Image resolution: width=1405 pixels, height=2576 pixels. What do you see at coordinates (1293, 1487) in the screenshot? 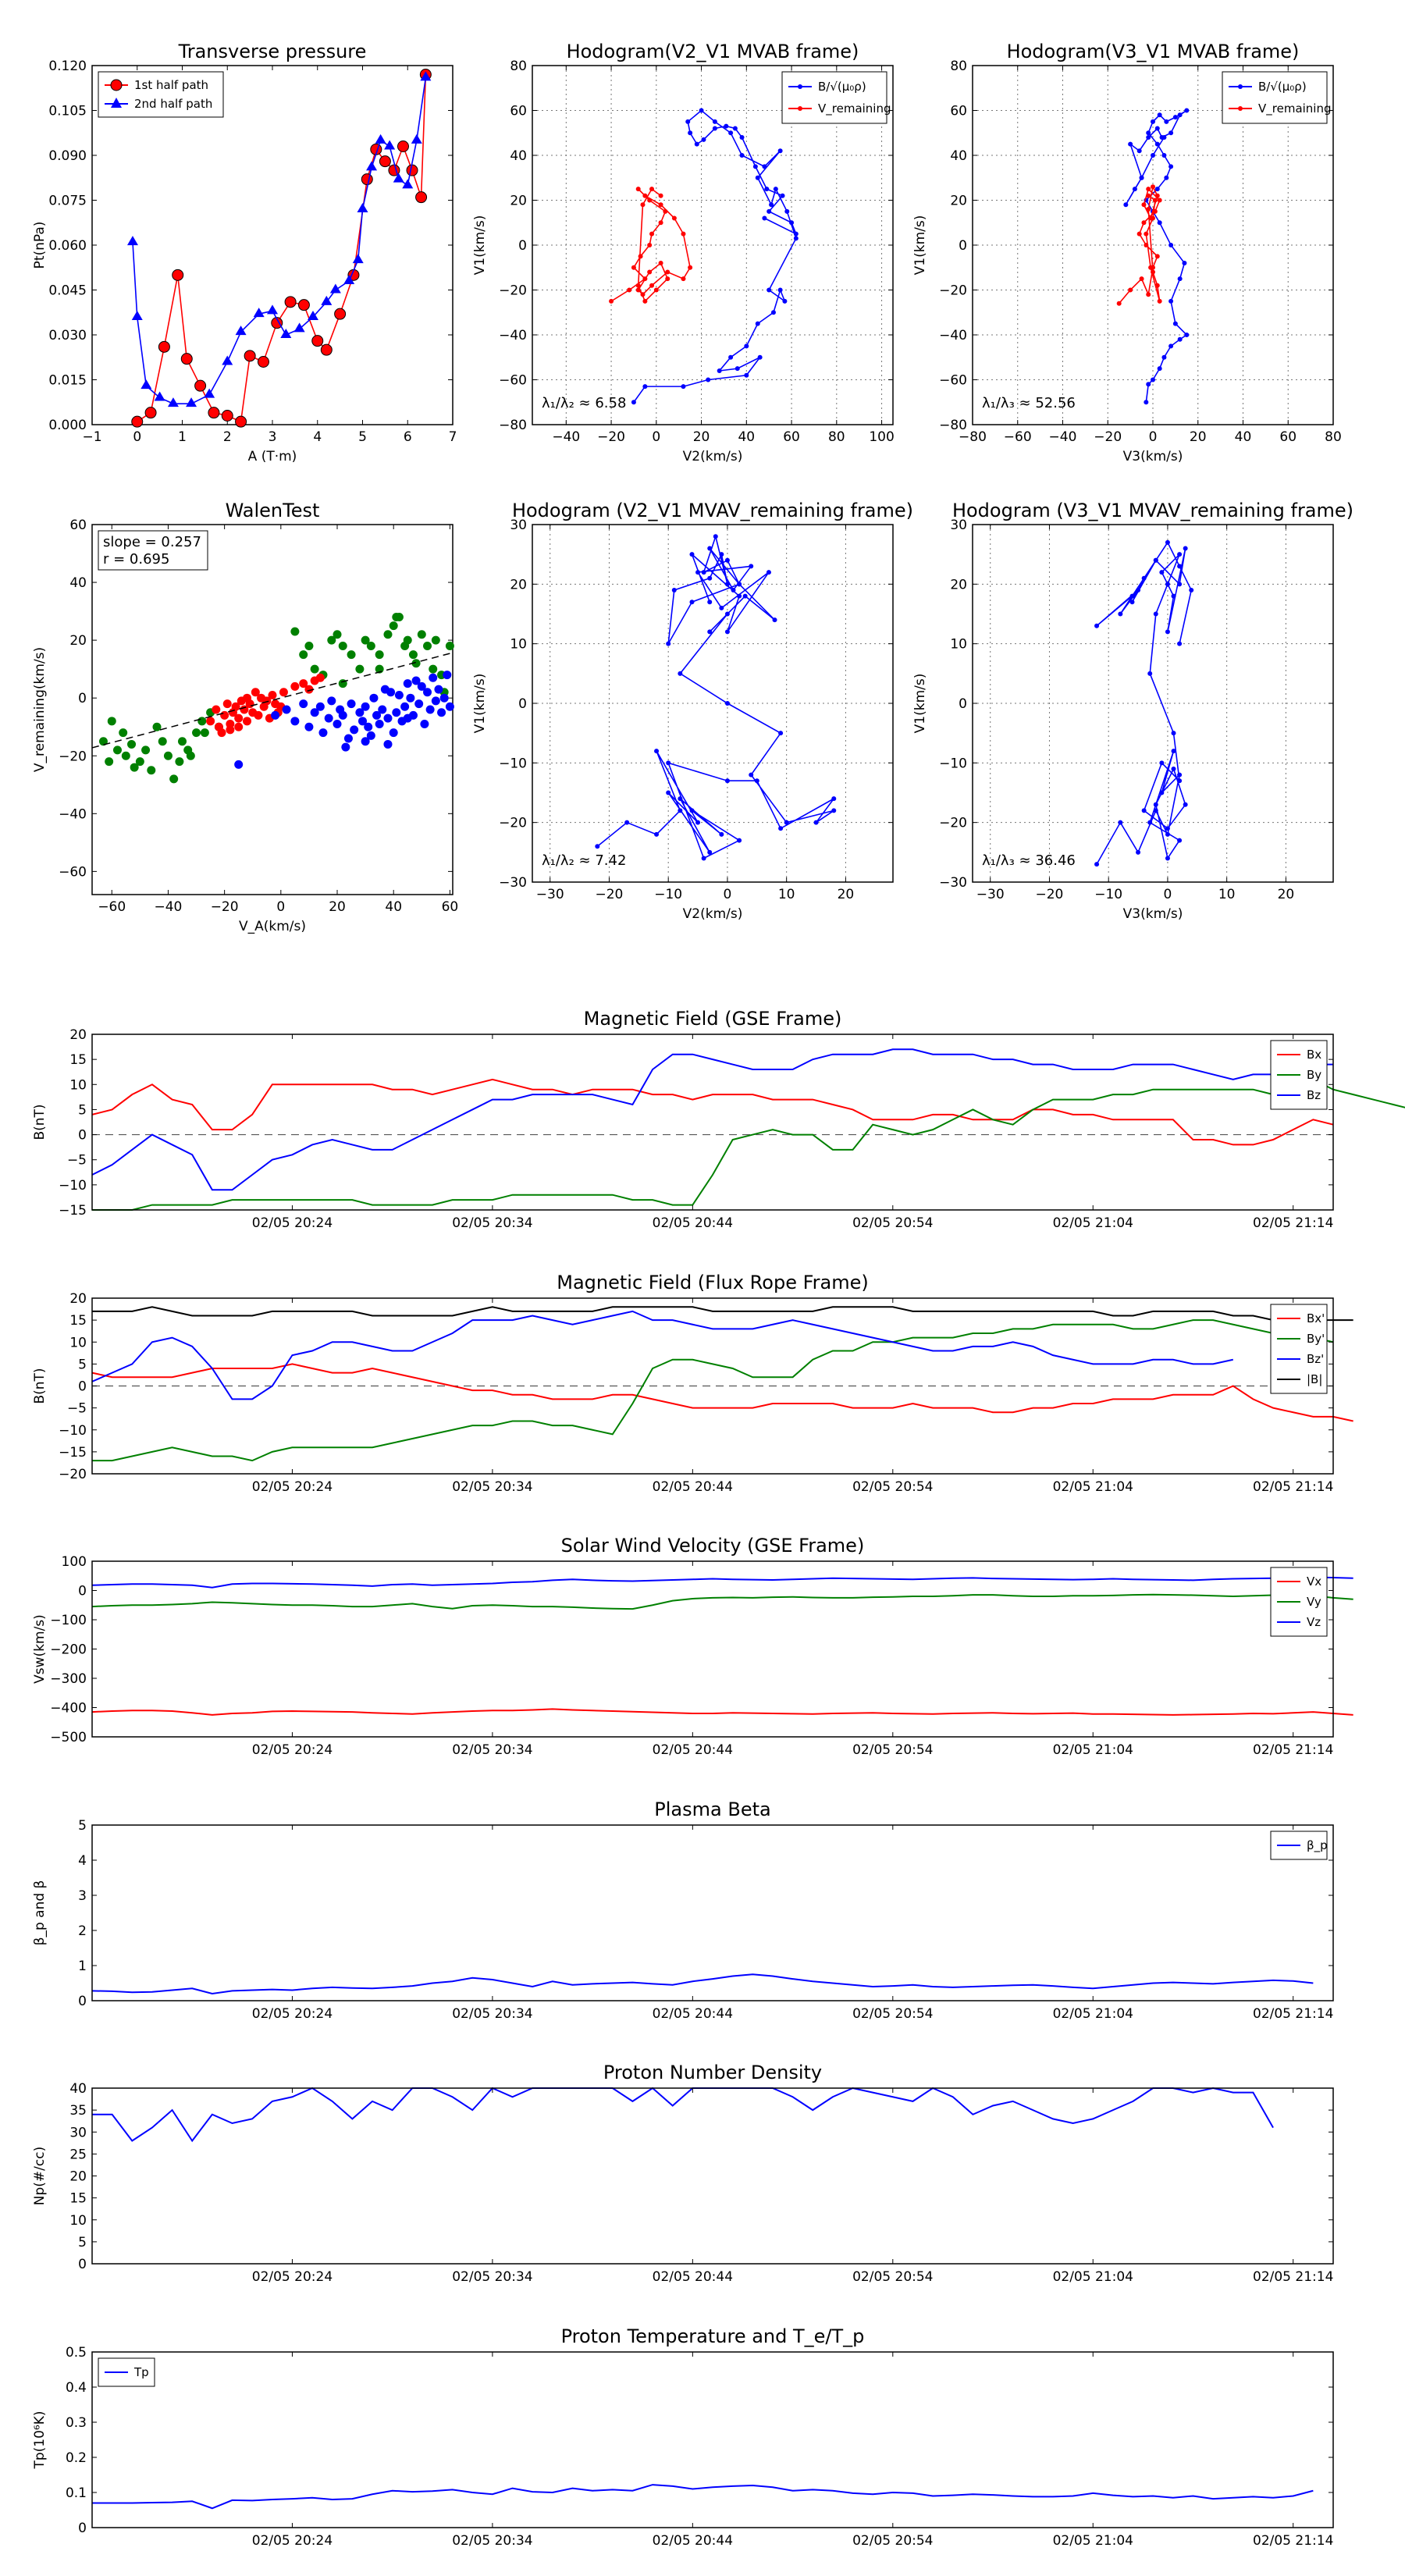
I see `x-tick-label: 02/05 21:14` at bounding box center [1293, 1487].